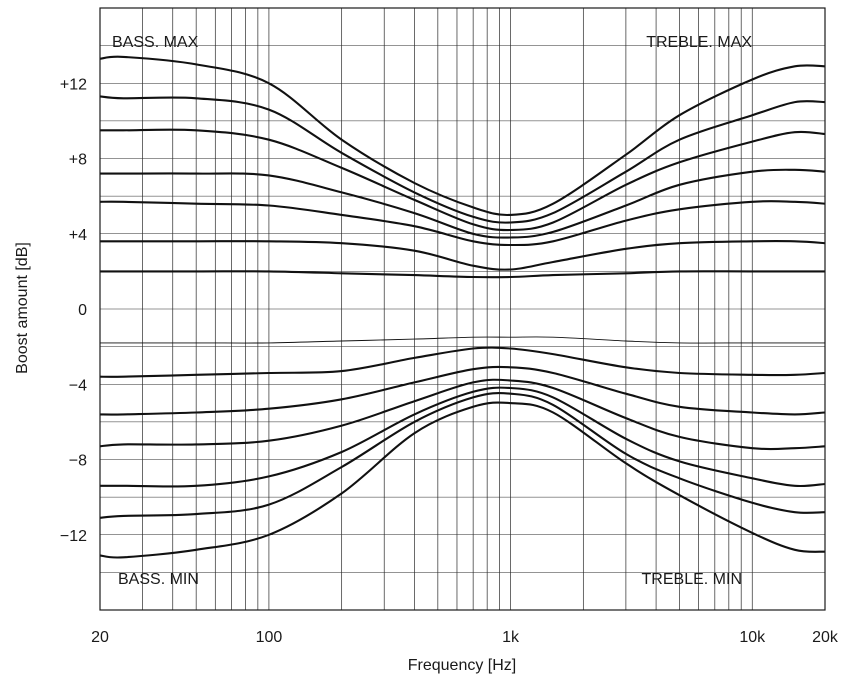 Image resolution: width=855 pixels, height=684 pixels. I want to click on x-tick-label: 1k, so click(511, 637).